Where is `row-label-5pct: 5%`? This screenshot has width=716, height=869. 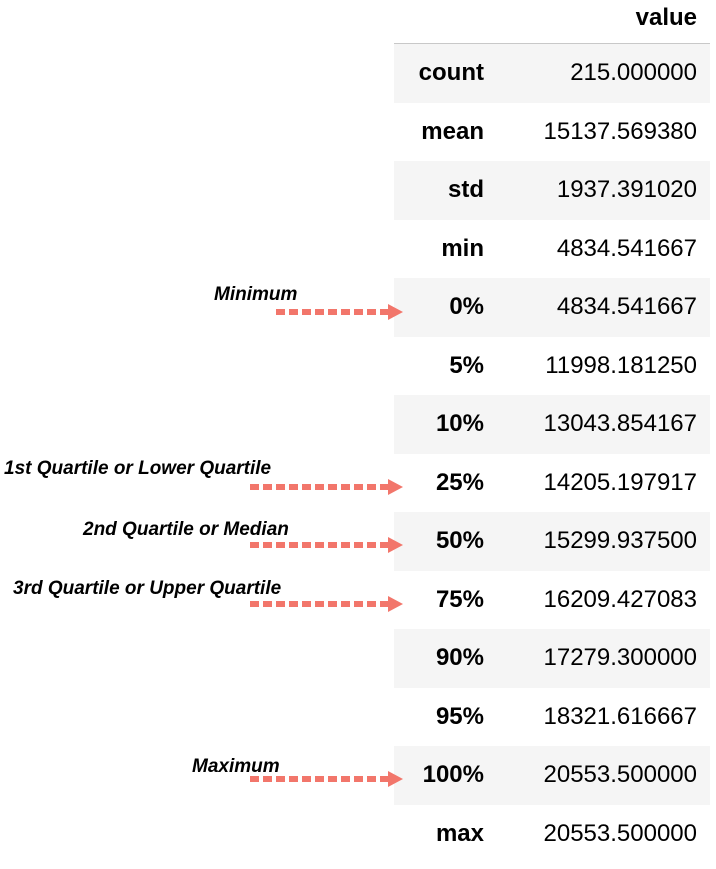
row-label-5pct: 5% is located at coordinates (466, 365).